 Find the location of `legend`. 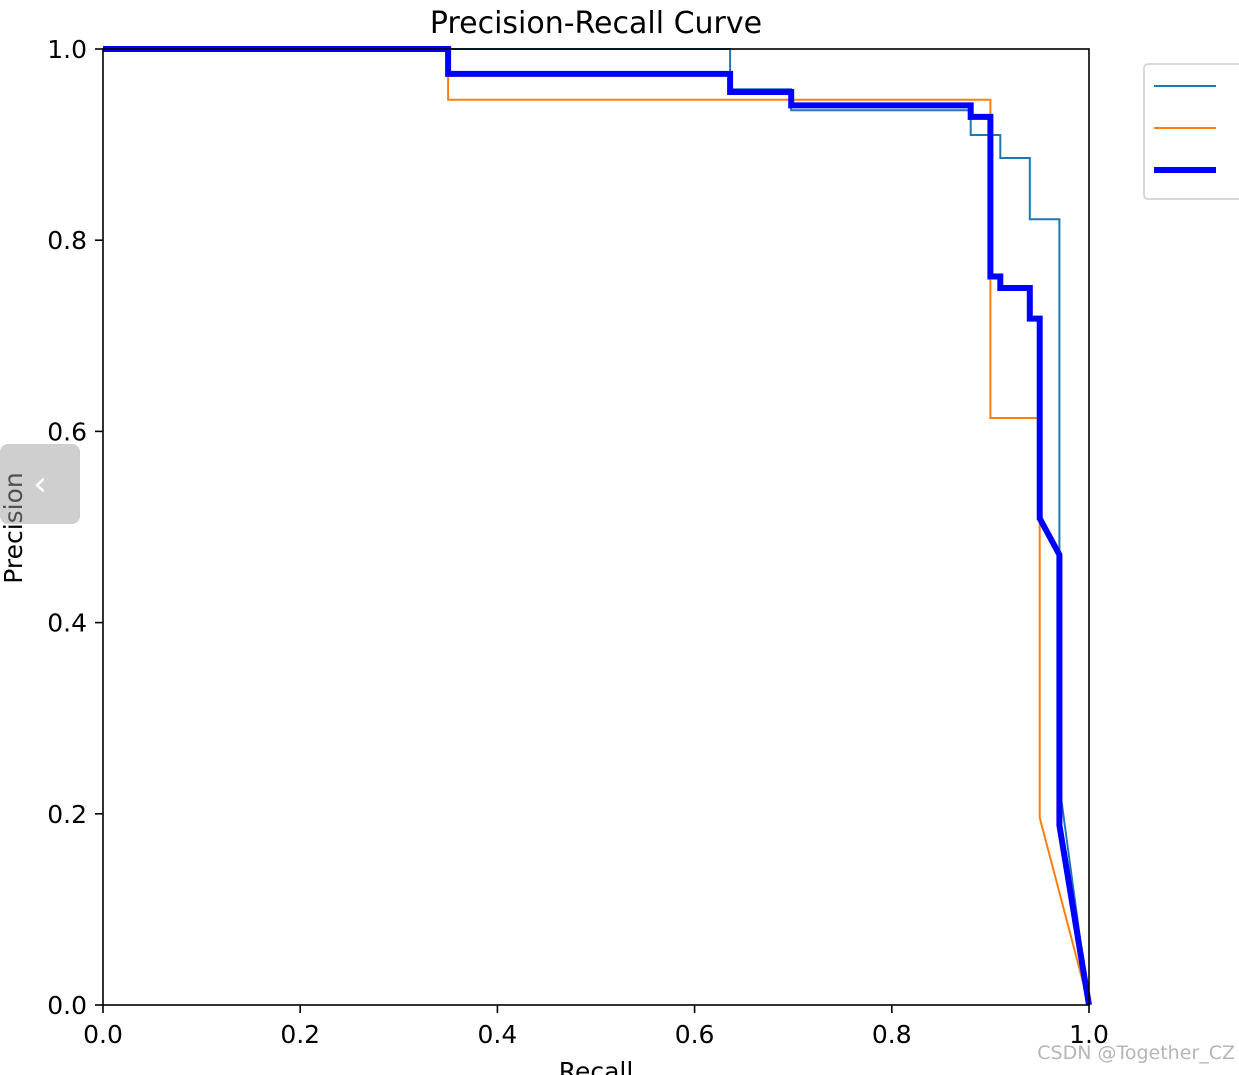

legend is located at coordinates (1191, 131).